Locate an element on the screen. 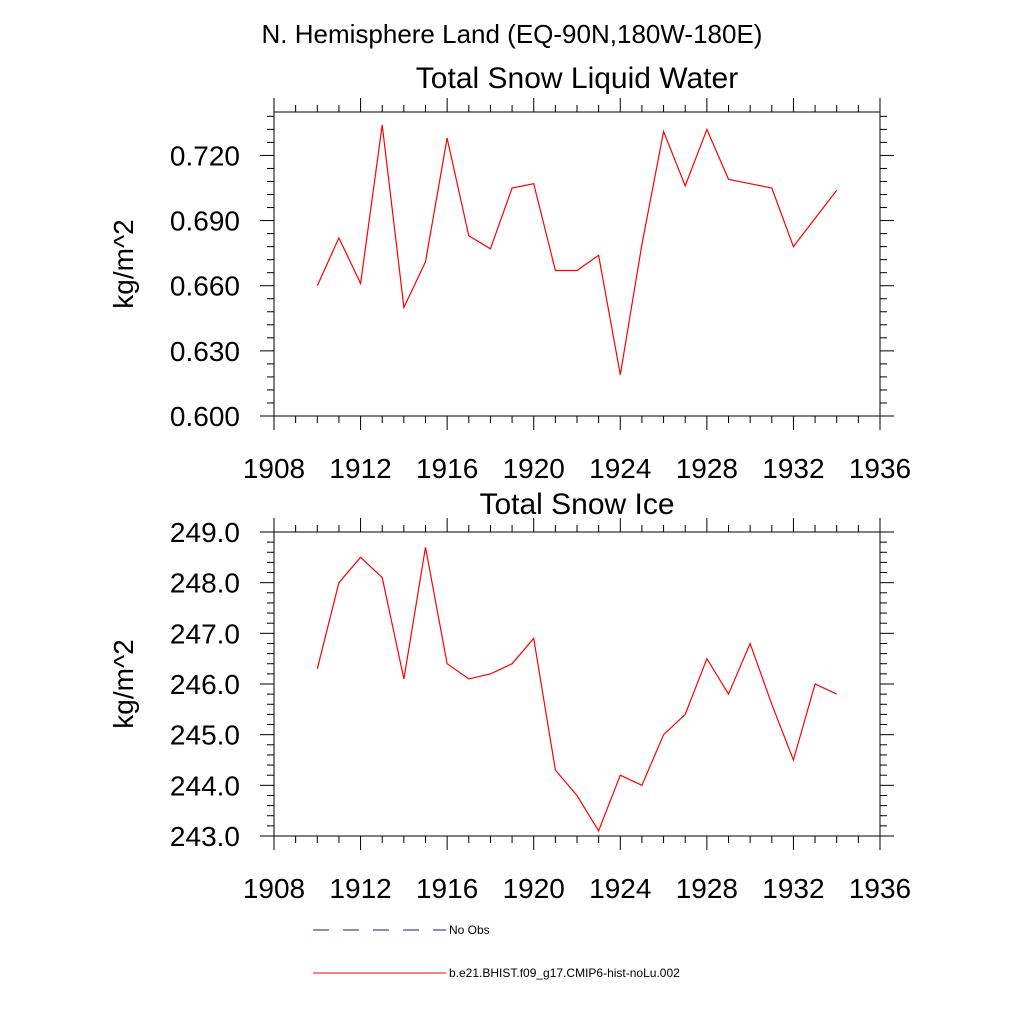 The width and height of the screenshot is (1024, 1024). chart-title: Total Snow Liquid Water is located at coordinates (577, 78).